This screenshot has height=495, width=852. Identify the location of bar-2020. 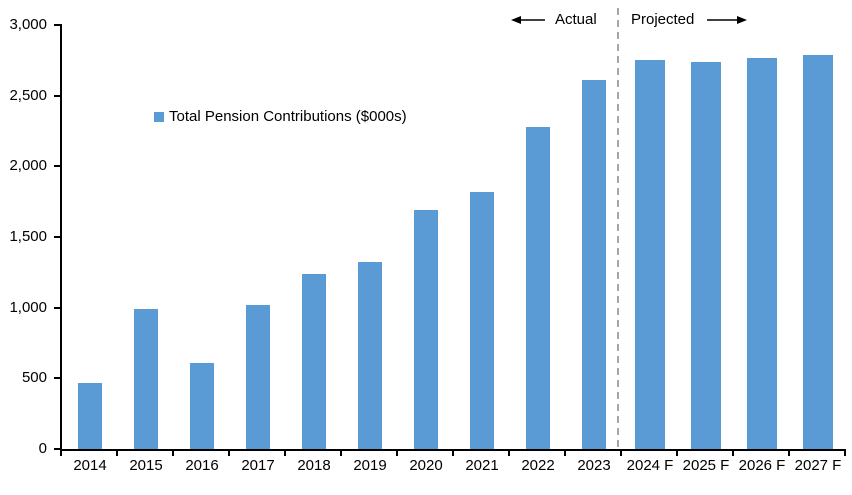
(426, 329).